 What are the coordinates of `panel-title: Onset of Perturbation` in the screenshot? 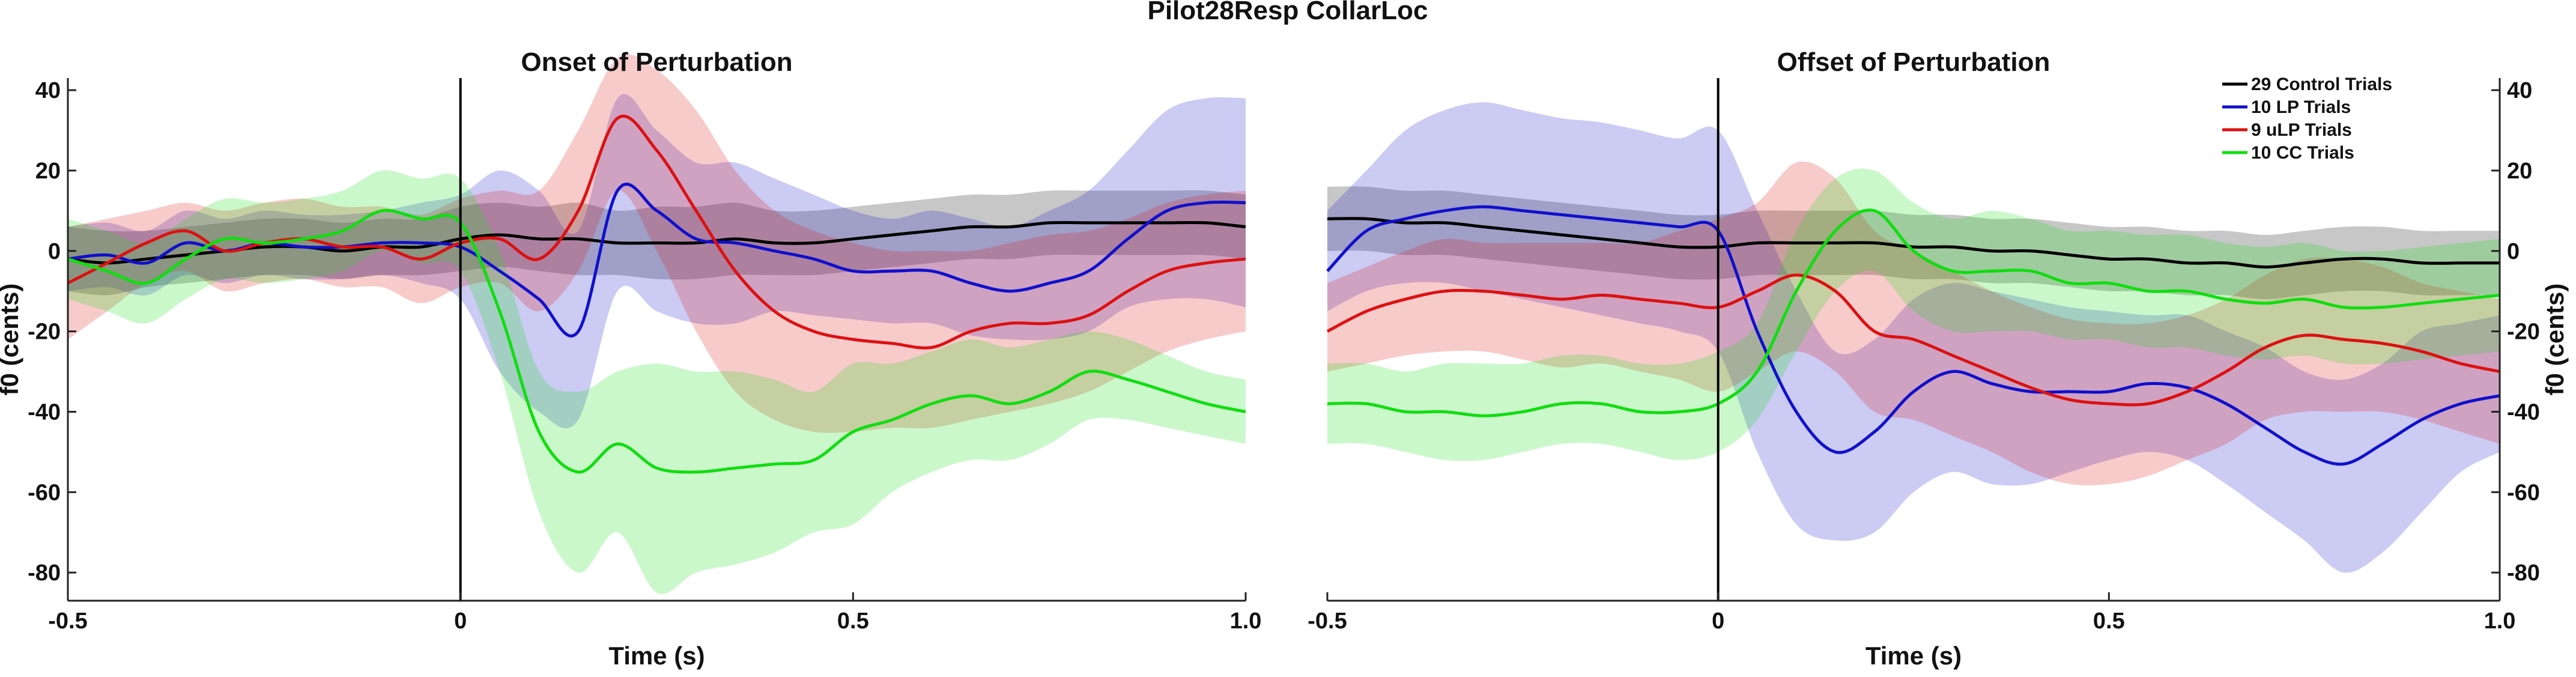 It's located at (656, 62).